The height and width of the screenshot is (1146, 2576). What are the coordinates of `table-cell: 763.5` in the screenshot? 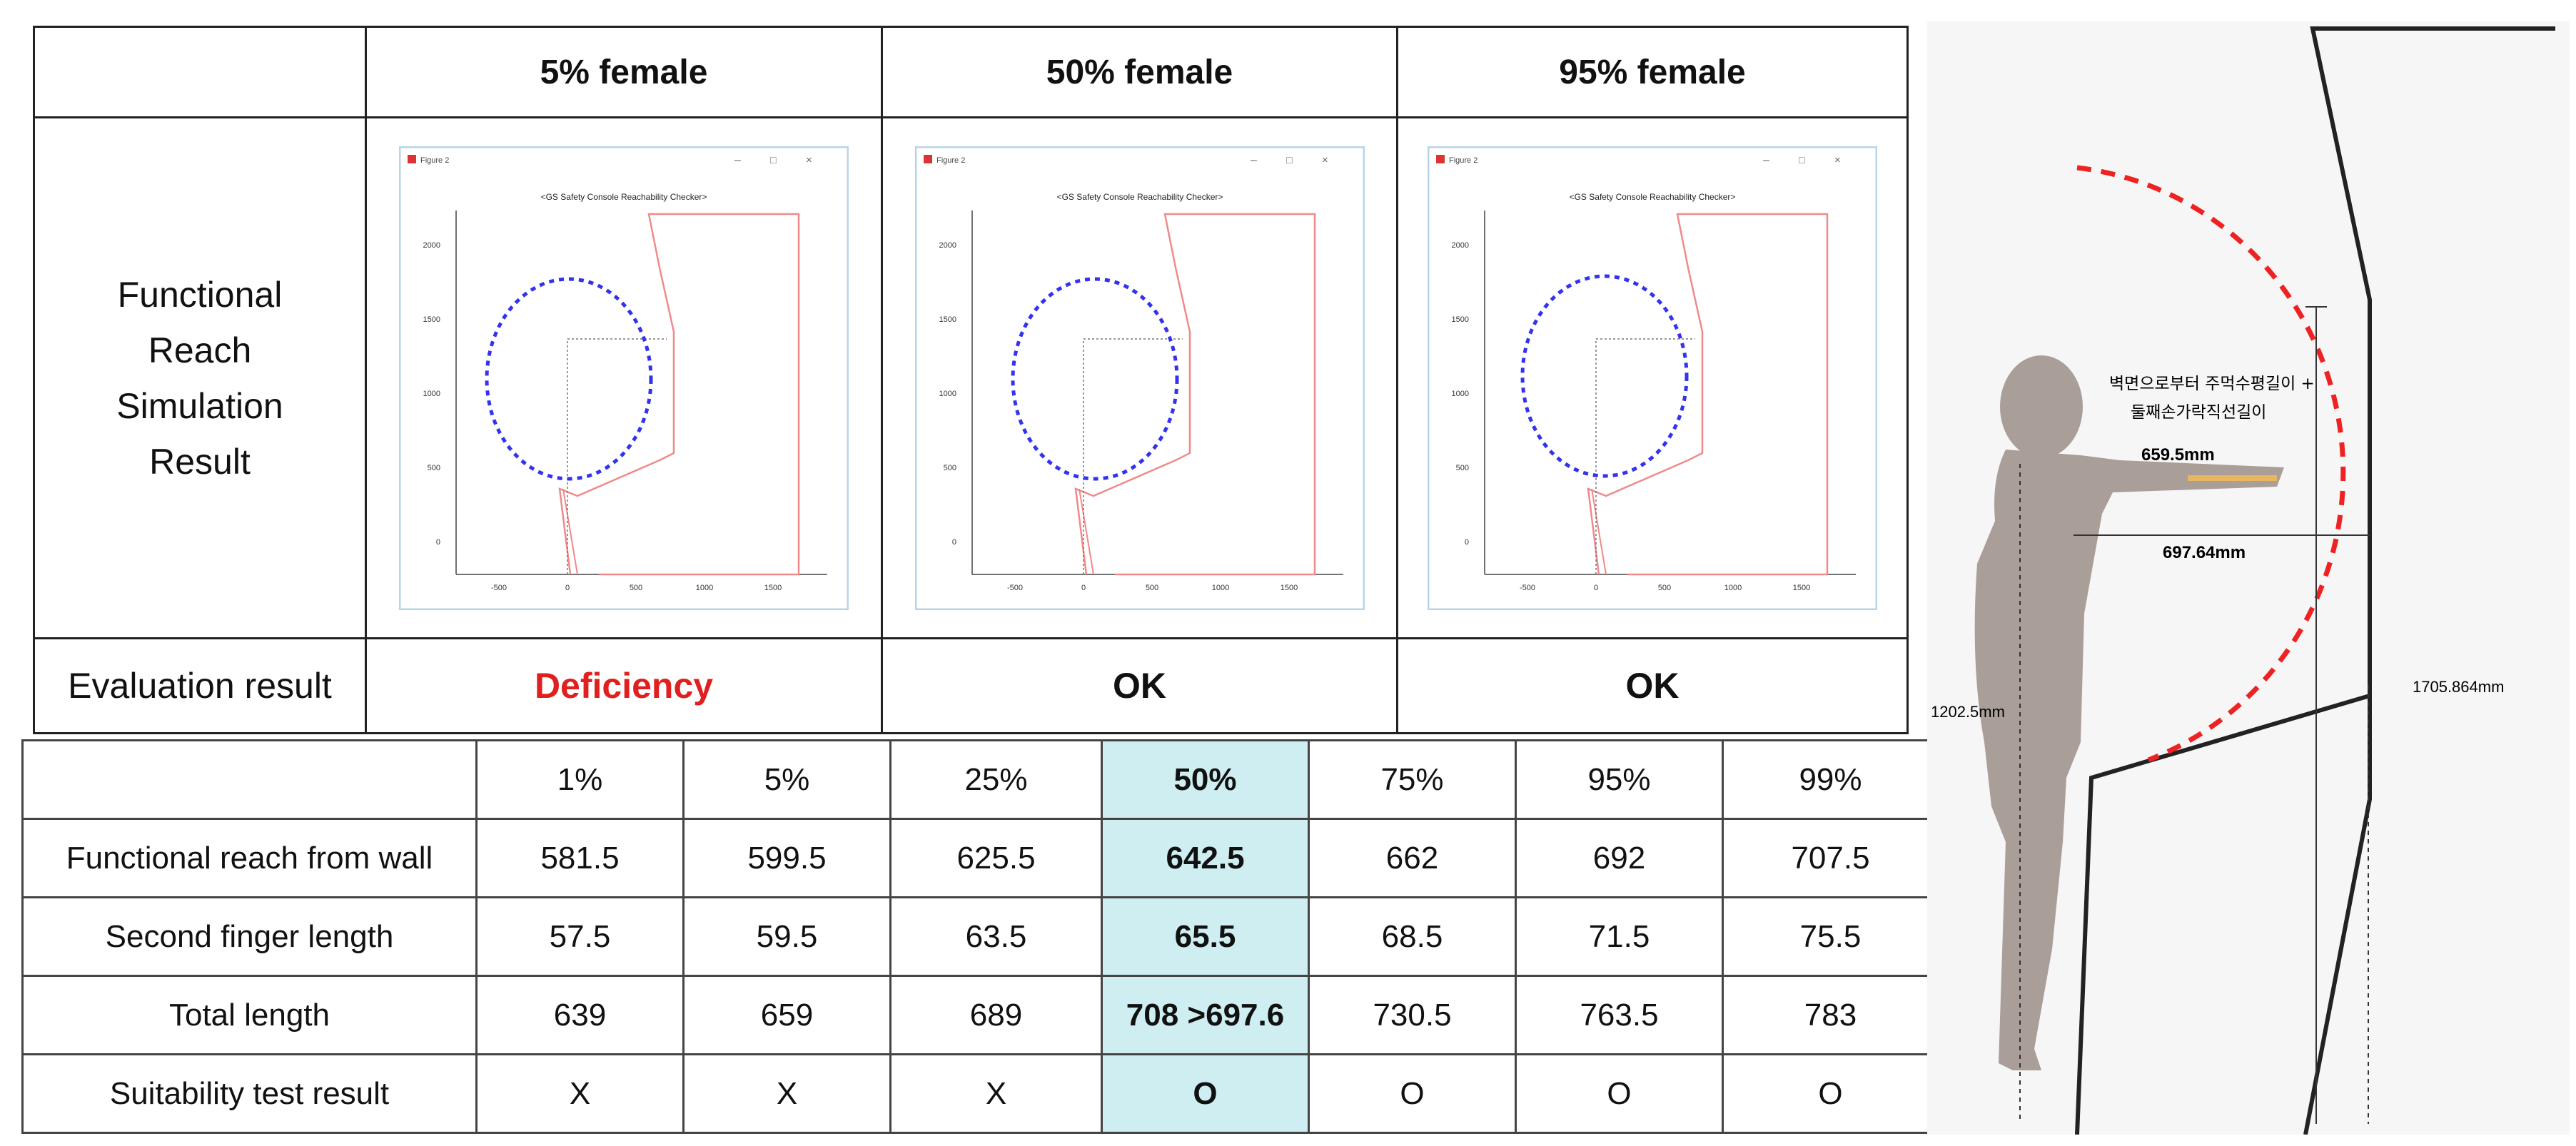 It's located at (1619, 1015).